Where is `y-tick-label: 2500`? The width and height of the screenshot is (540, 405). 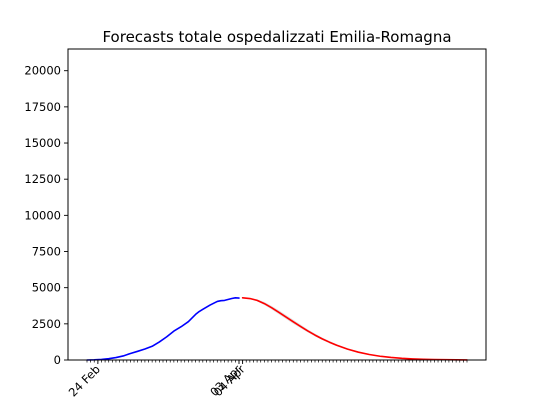
y-tick-label: 2500 is located at coordinates (46, 324).